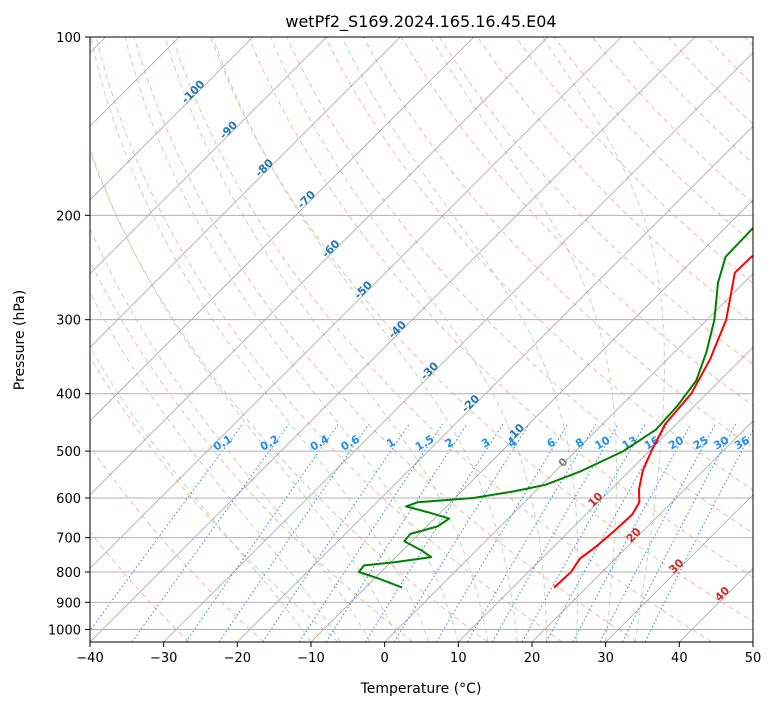  Describe the element at coordinates (418, 654) in the screenshot. I see `x-axis: −40 −30 −20 −10 0 10 20 30 40 50` at that location.